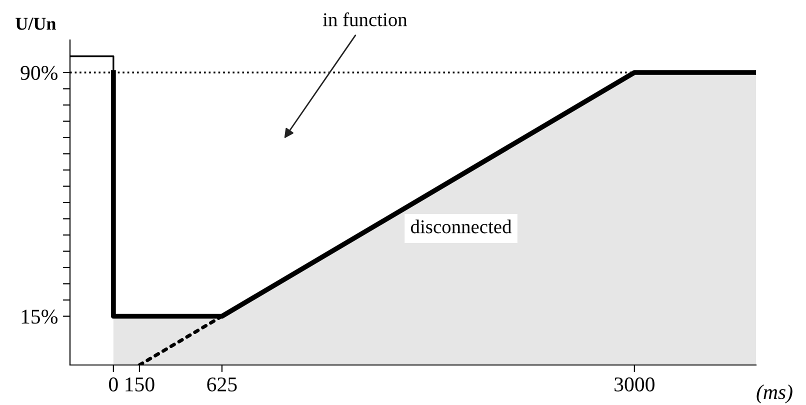 Image resolution: width=806 pixels, height=405 pixels. Describe the element at coordinates (36, 24) in the screenshot. I see `y-axis-title: U/Un` at that location.